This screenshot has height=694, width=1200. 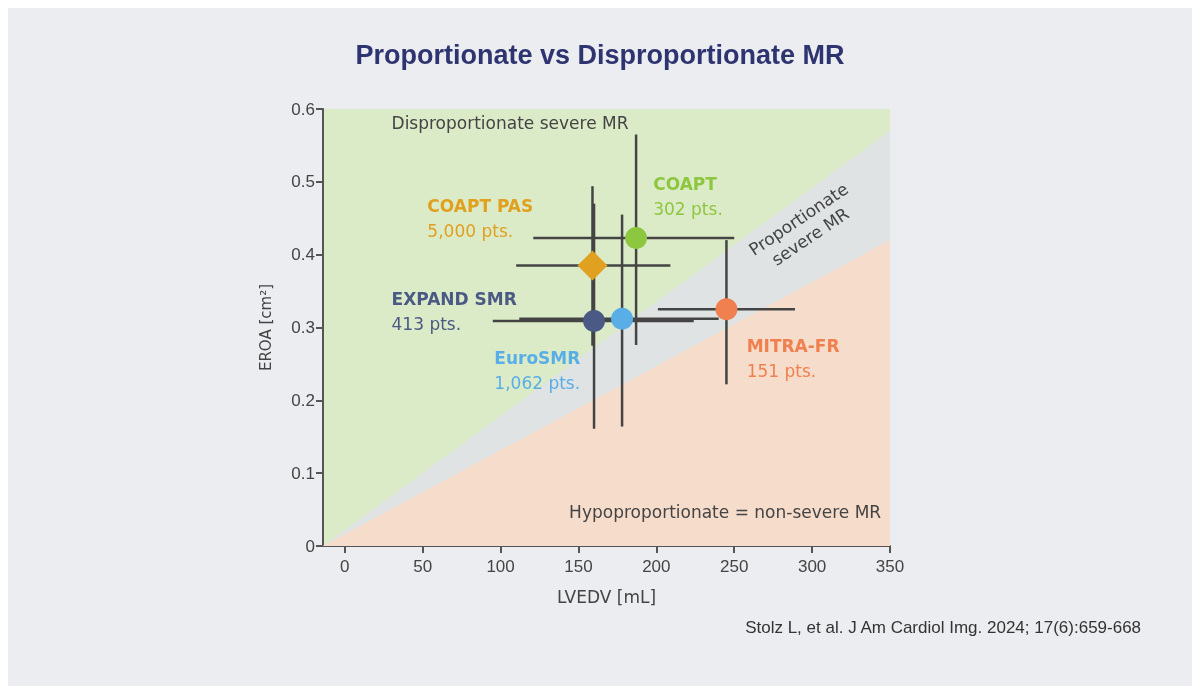 What do you see at coordinates (725, 512) in the screenshot?
I see `annotation: Hypoproportionate = non-severe MR` at bounding box center [725, 512].